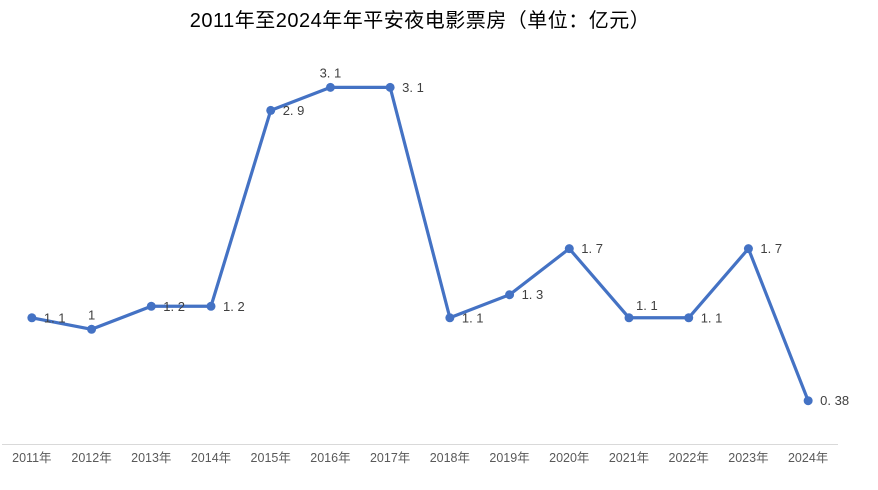 This screenshot has height=490, width=878. What do you see at coordinates (689, 458) in the screenshot?
I see `x-tick-label: 2022年` at bounding box center [689, 458].